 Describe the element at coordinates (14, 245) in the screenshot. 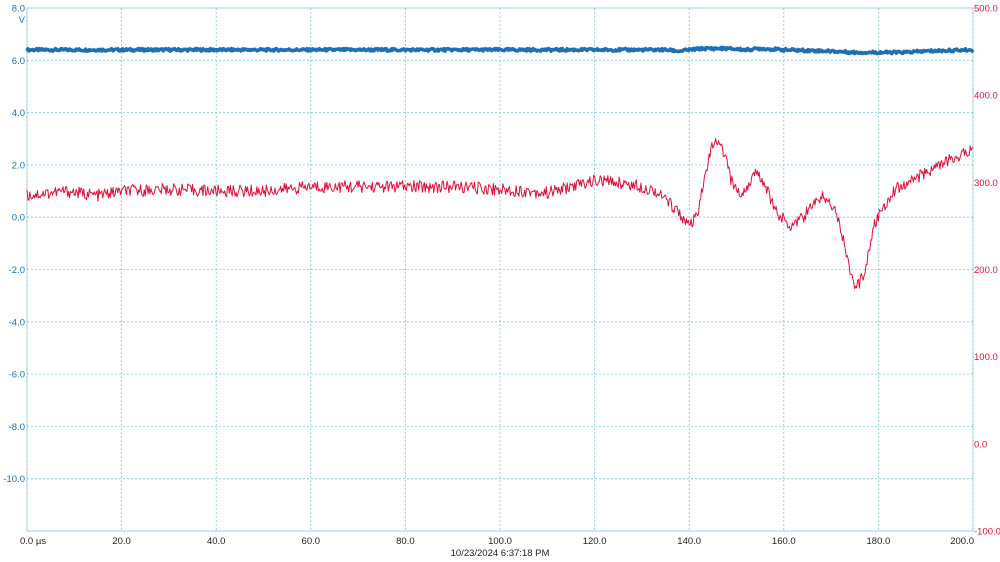

I see `left-axis: V 8.0 6.0 4.0 2.0 0.0 -2.0 -4.0 -6.0 -8.0 -10.0` at that location.